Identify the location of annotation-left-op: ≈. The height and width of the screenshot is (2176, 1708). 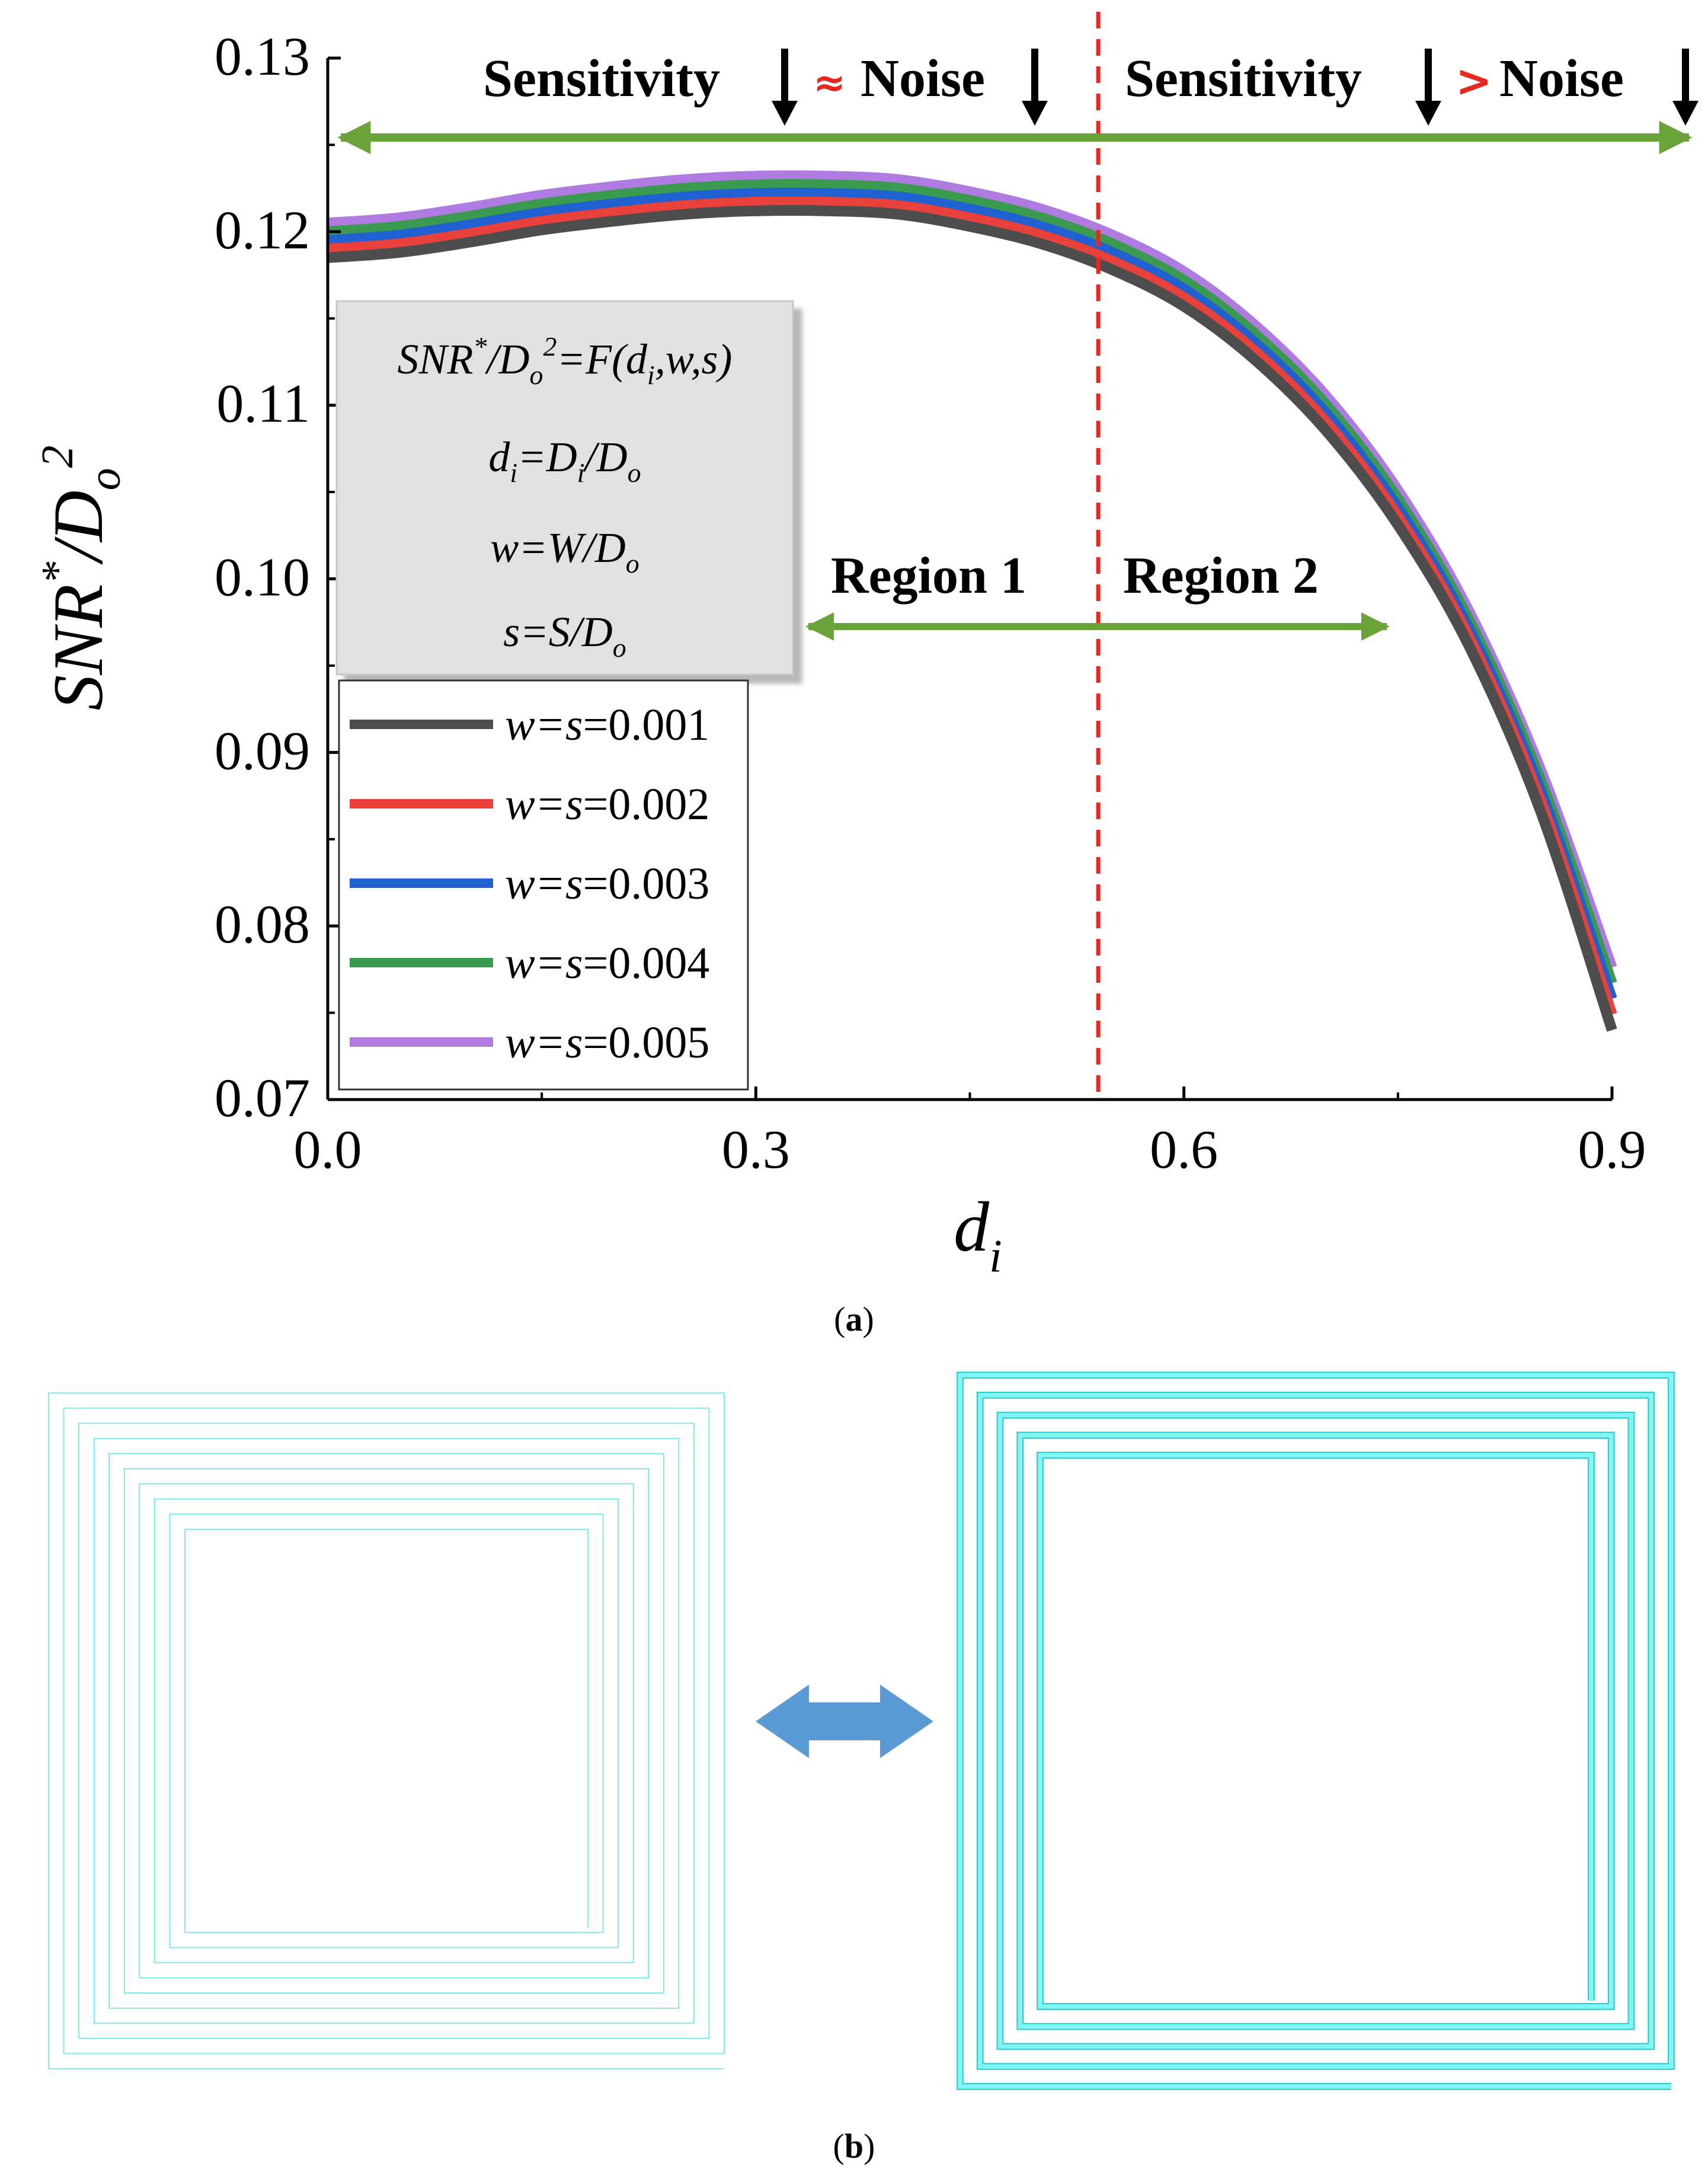
(829, 83).